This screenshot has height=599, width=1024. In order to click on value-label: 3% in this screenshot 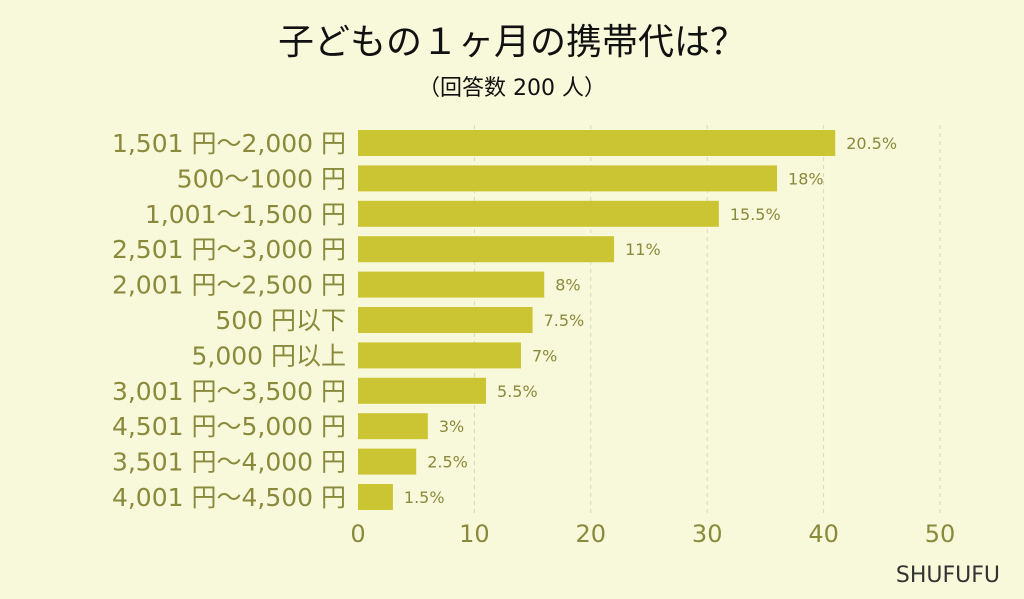, I will do `click(451, 426)`.